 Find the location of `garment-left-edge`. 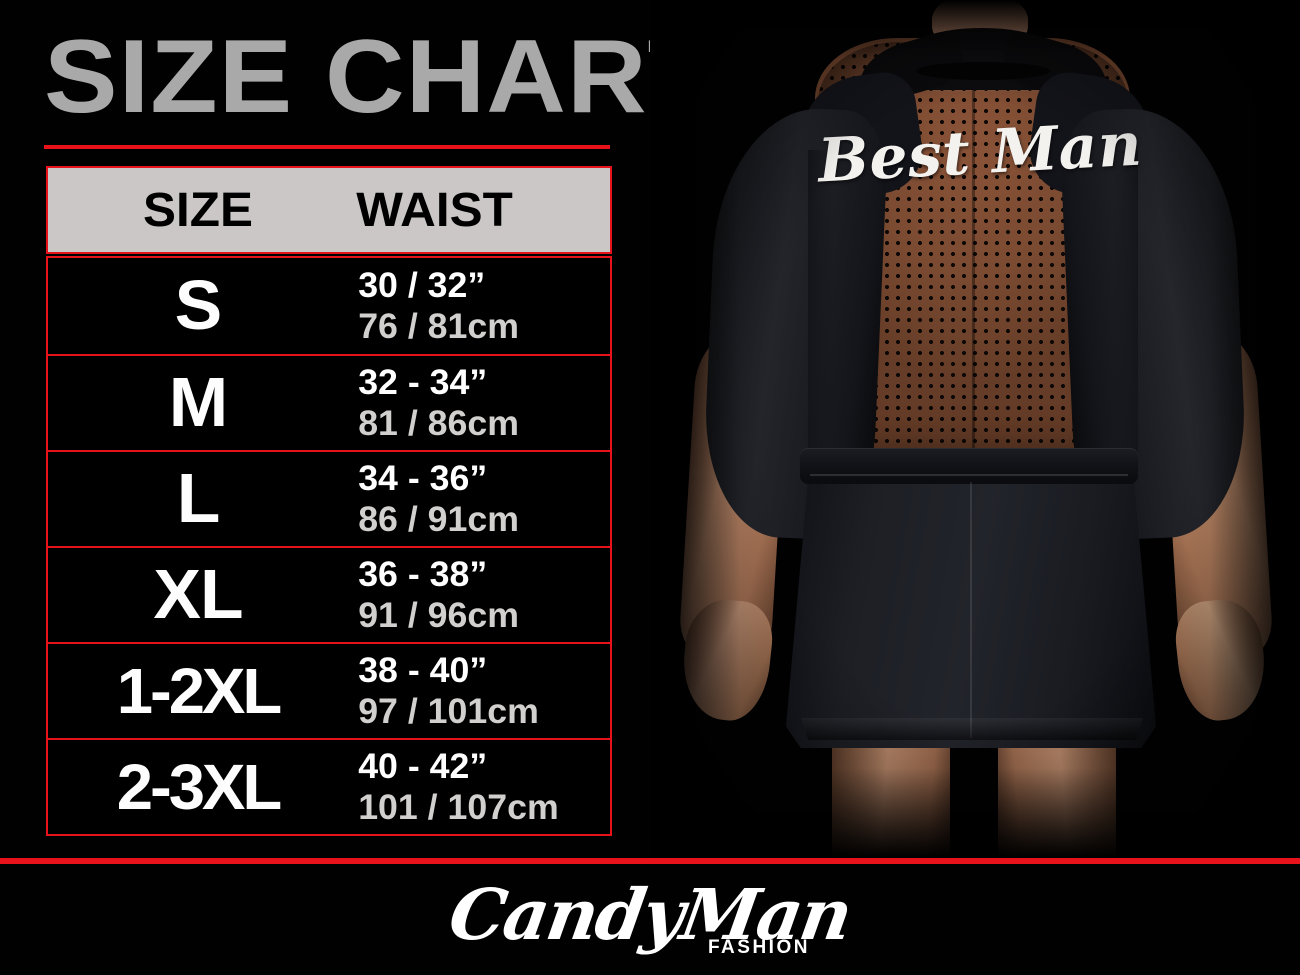

garment-left-edge is located at coordinates (821, 305).